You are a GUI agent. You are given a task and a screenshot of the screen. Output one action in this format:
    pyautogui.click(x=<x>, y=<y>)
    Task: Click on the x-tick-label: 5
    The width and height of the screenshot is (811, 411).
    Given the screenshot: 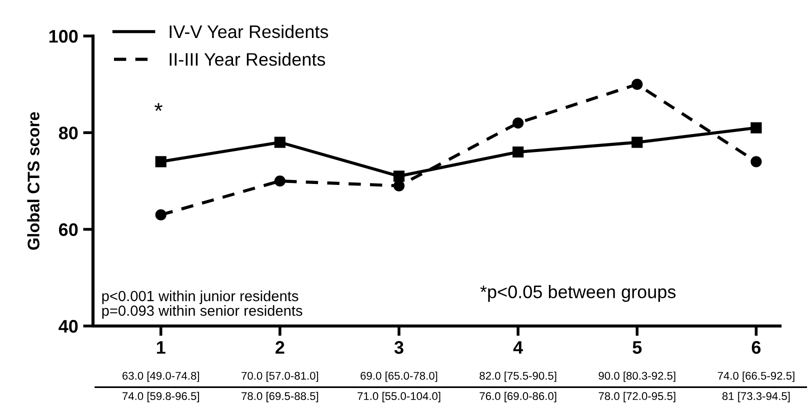 What is the action you would take?
    pyautogui.click(x=637, y=347)
    